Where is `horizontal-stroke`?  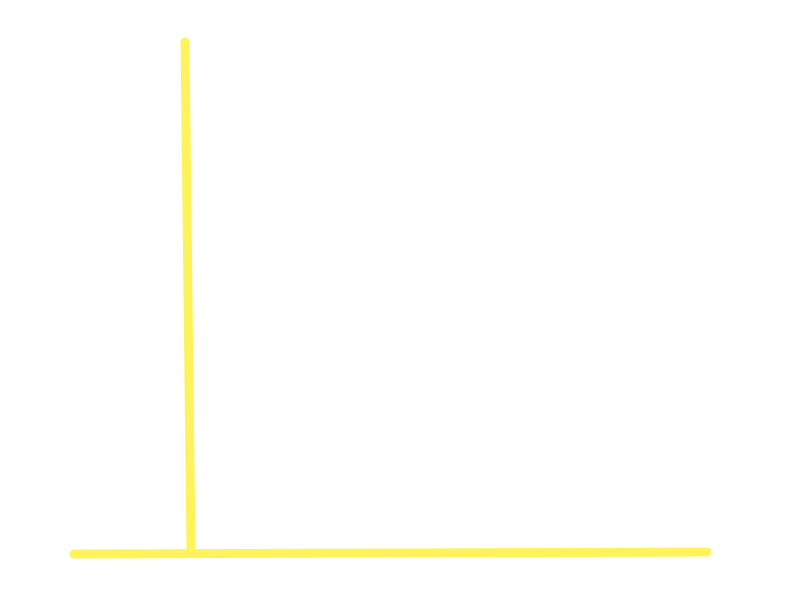 horizontal-stroke is located at coordinates (390, 553).